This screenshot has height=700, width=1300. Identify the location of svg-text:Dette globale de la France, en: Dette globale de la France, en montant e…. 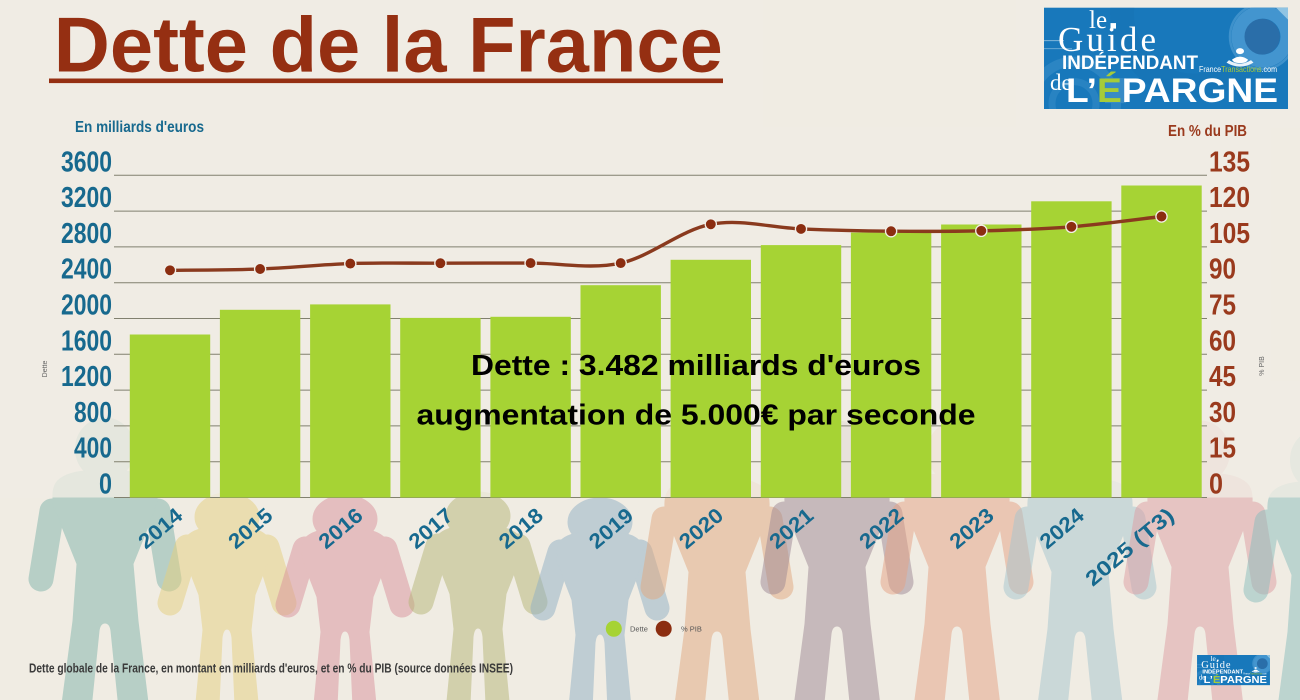
(271, 669).